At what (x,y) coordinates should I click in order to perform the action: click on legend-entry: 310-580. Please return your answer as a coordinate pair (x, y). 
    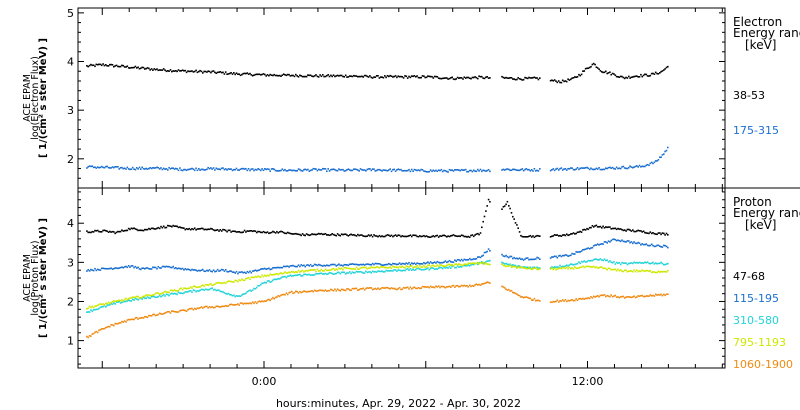
    Looking at the image, I should click on (756, 320).